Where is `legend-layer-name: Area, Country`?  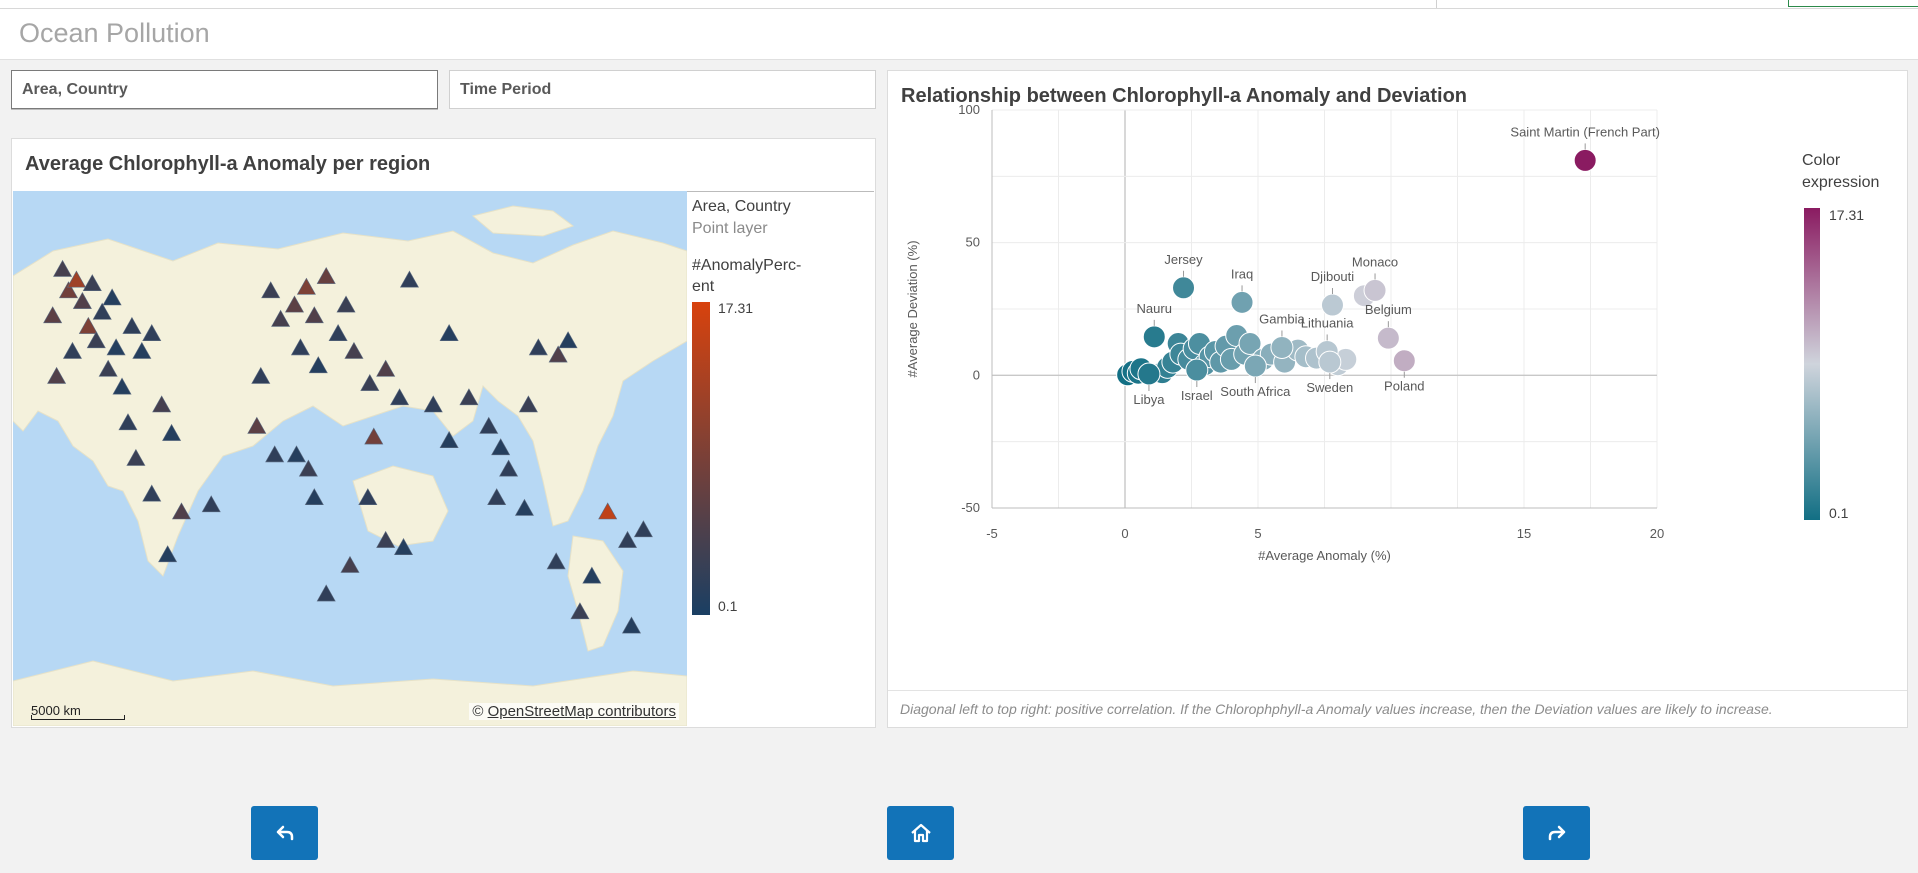
legend-layer-name: Area, Country is located at coordinates (741, 206).